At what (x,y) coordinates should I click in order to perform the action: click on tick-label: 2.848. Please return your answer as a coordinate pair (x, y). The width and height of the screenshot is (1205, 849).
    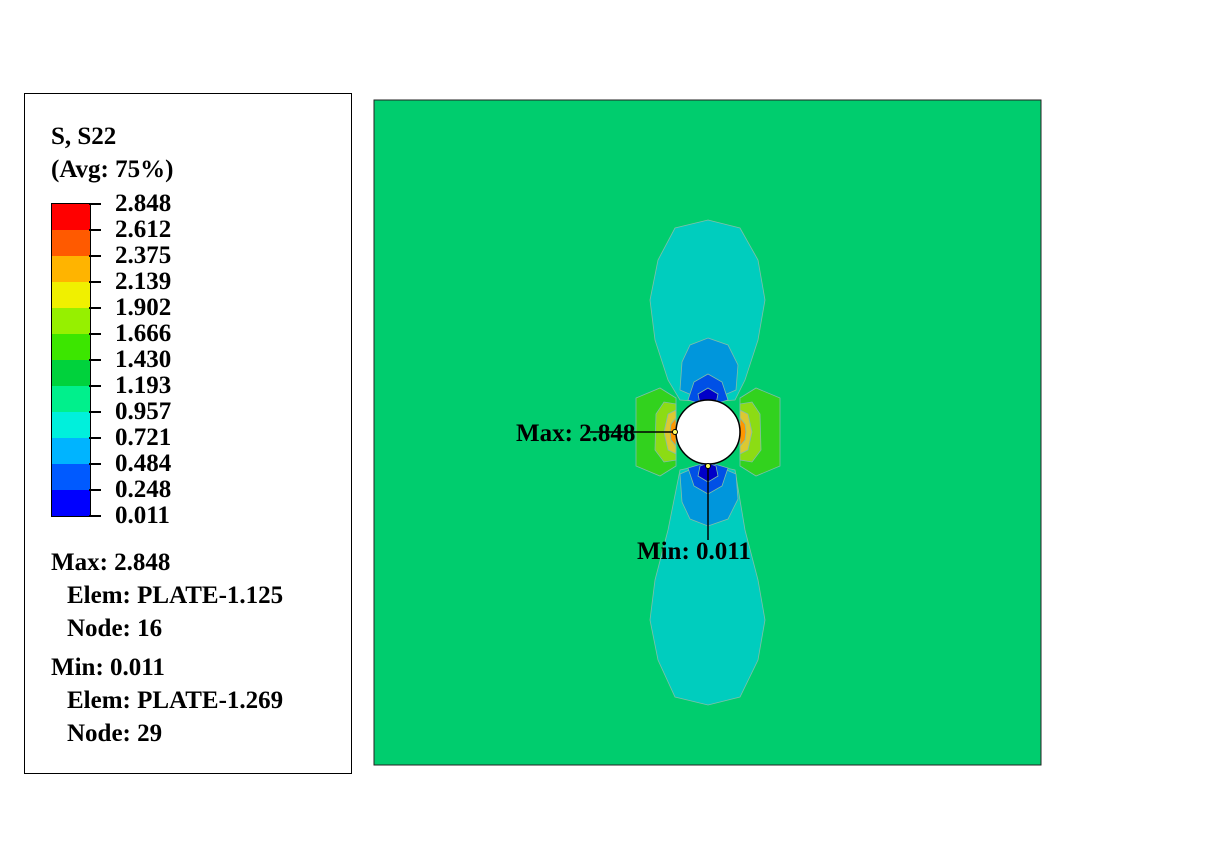
    Looking at the image, I should click on (143, 203).